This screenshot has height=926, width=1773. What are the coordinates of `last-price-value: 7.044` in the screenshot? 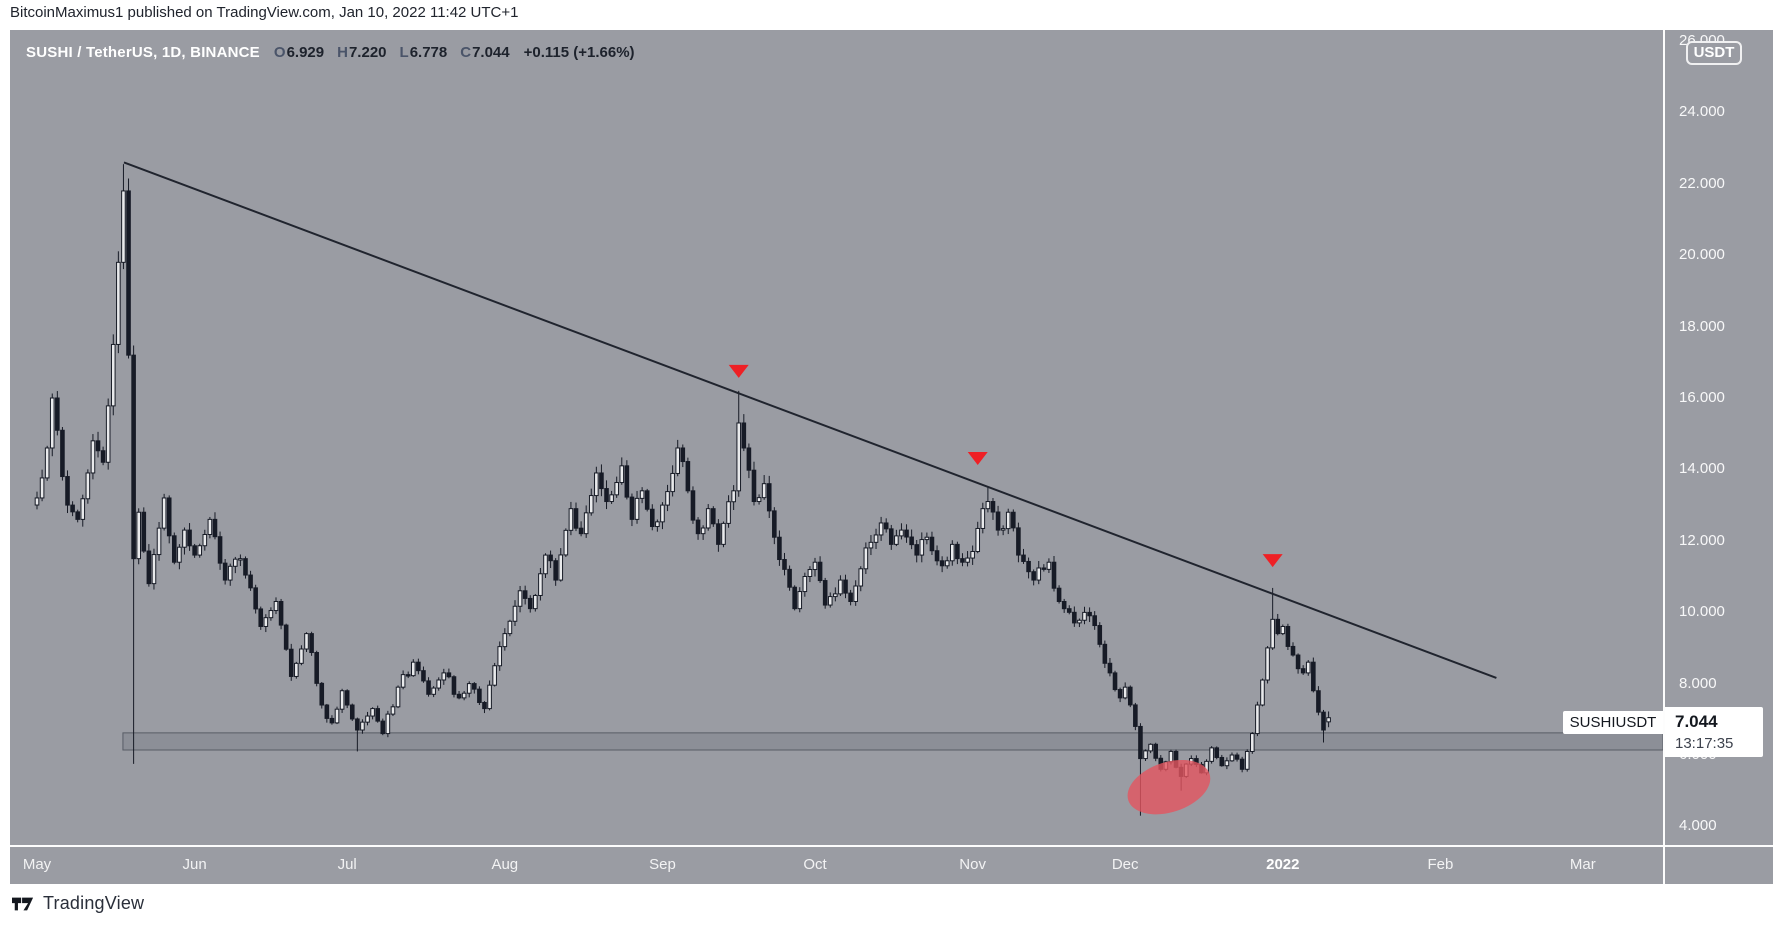 It's located at (1696, 721).